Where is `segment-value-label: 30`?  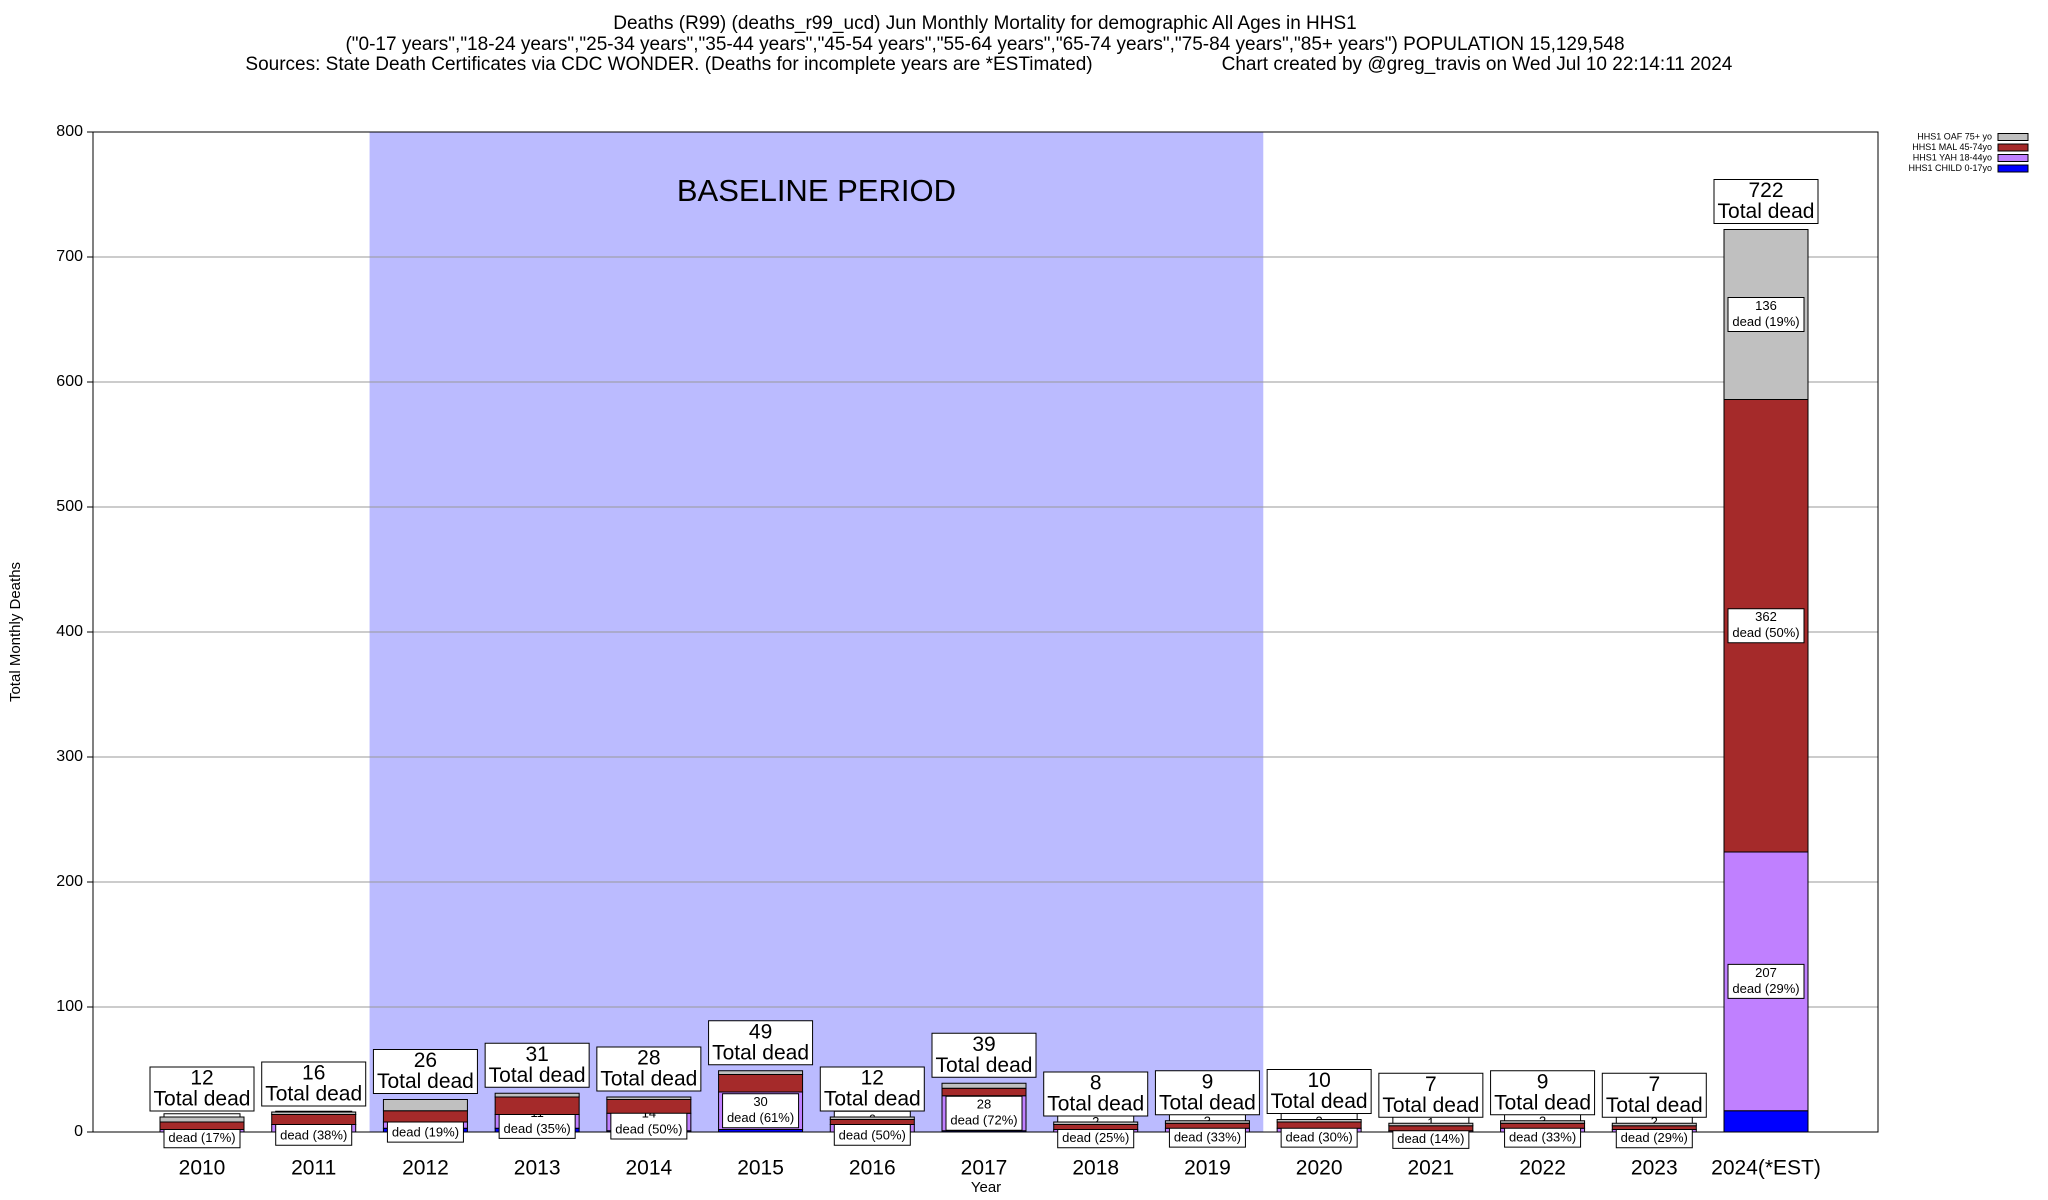 segment-value-label: 30 is located at coordinates (760, 1101).